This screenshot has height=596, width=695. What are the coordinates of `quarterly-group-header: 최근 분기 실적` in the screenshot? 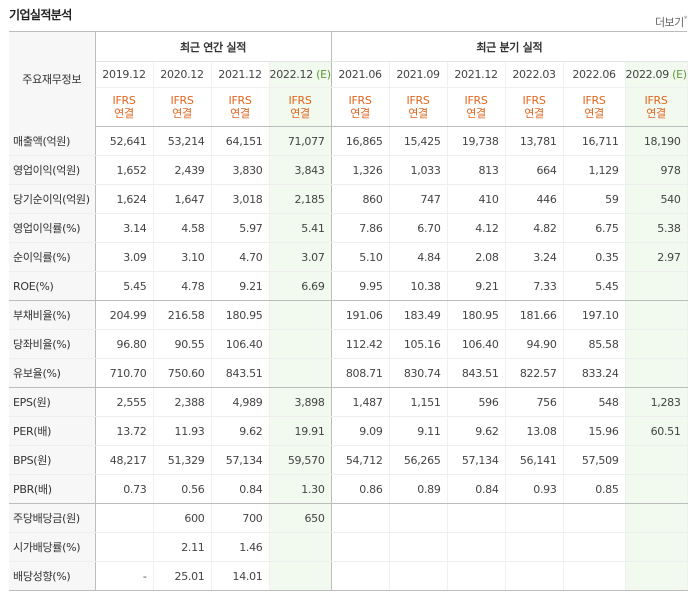 It's located at (509, 46).